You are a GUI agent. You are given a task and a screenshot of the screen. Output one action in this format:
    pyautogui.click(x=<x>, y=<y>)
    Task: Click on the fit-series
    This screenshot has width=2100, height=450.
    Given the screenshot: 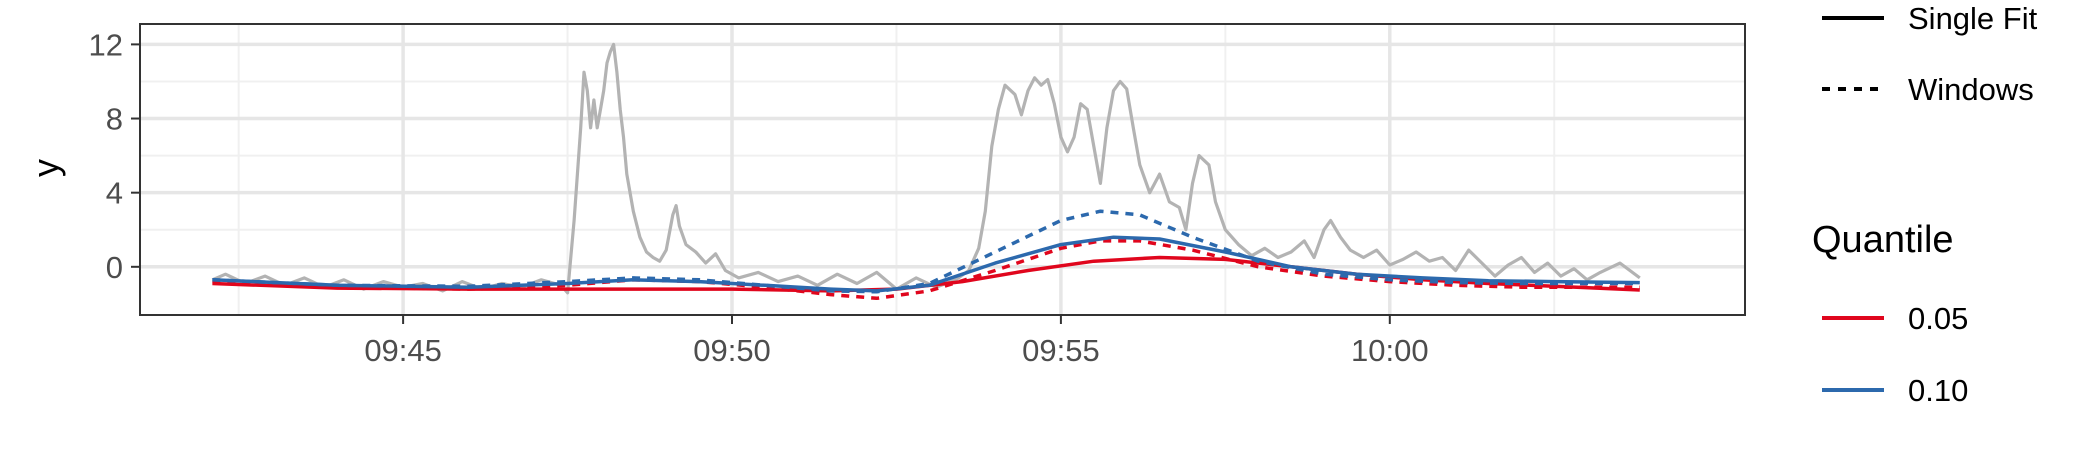 What is the action you would take?
    pyautogui.click(x=926, y=255)
    